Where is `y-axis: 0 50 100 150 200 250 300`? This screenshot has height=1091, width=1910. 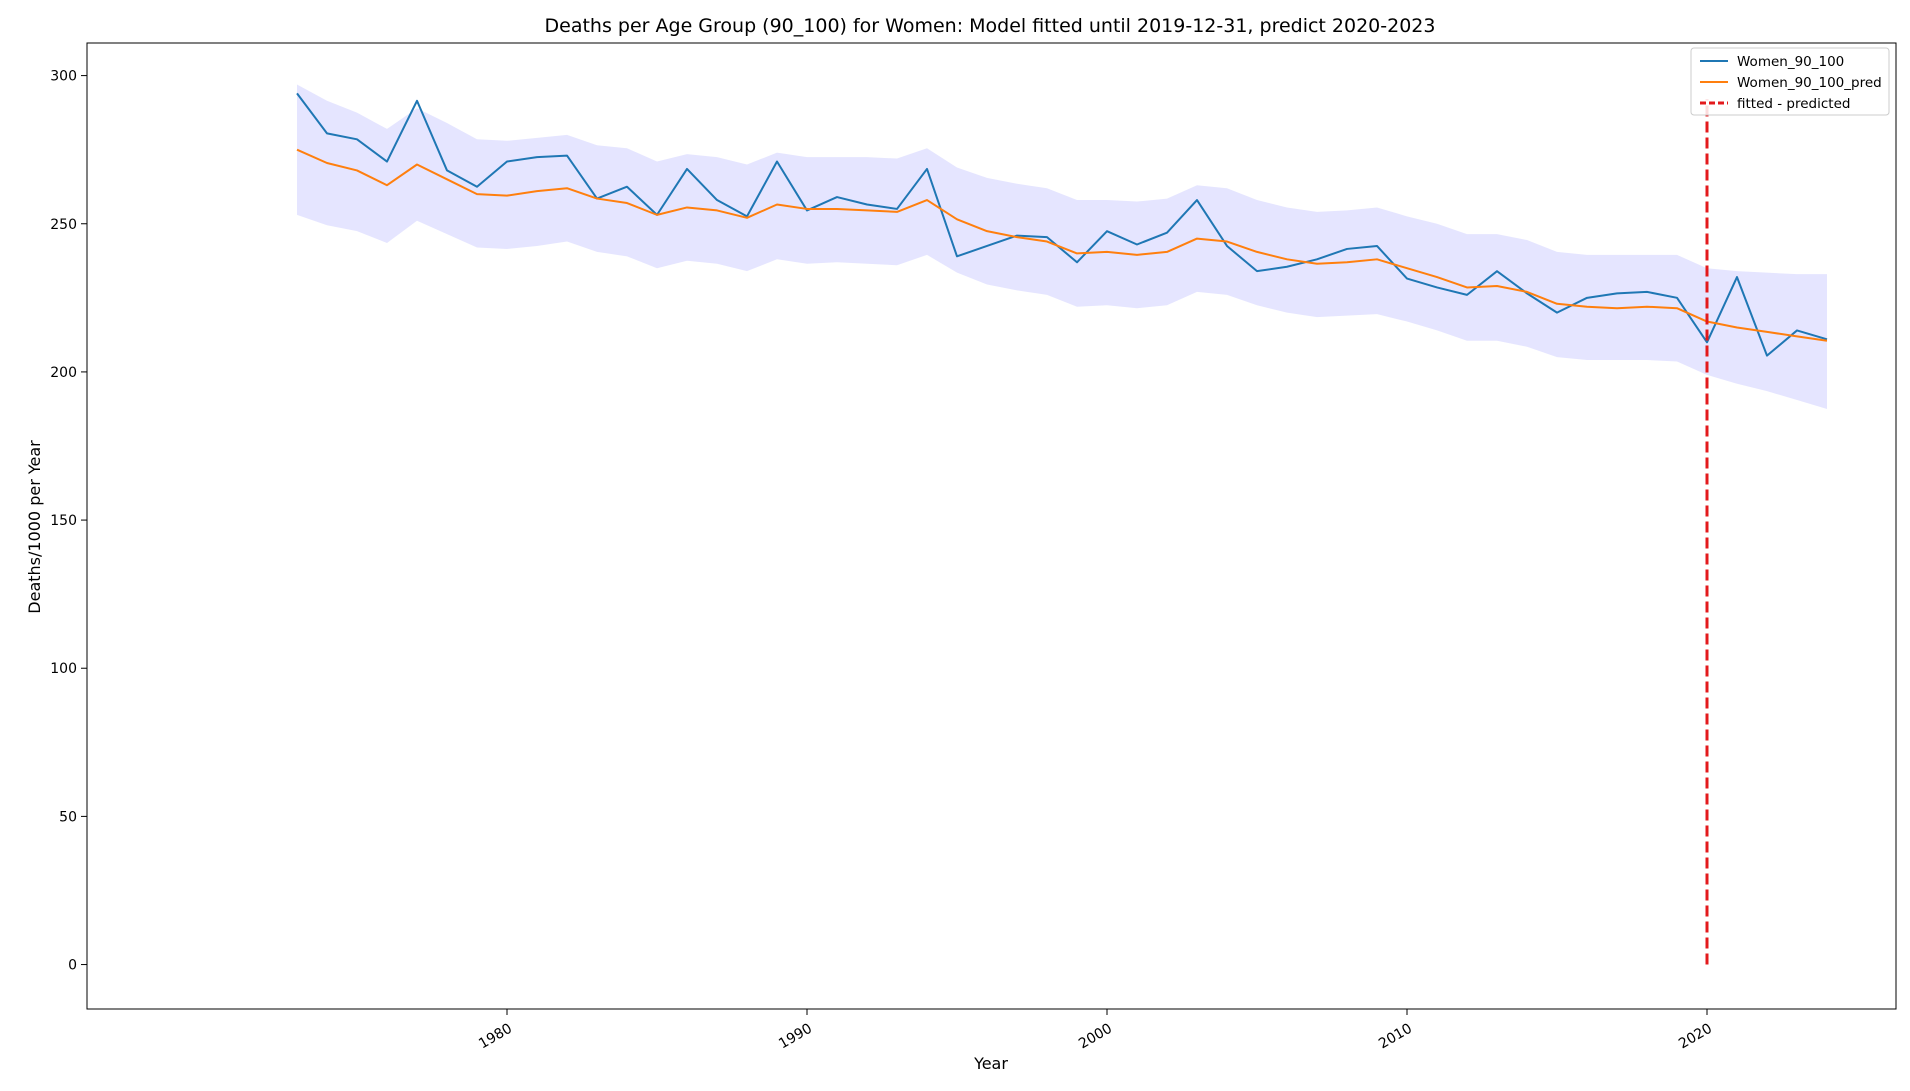
y-axis: 0 50 100 150 200 250 300 is located at coordinates (68, 521).